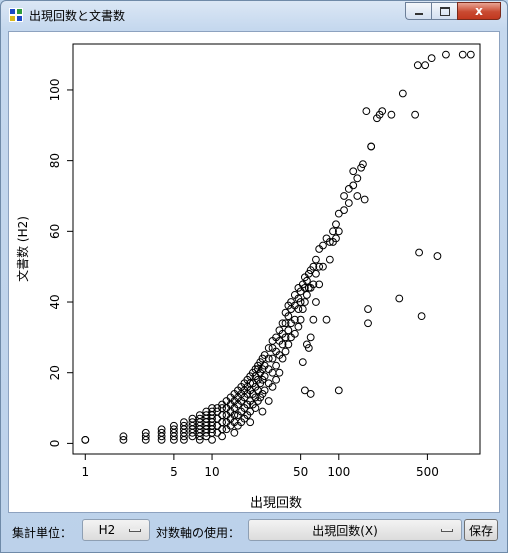  Describe the element at coordinates (42, 533) in the screenshot. I see `unit-label: 集計単位：` at that location.